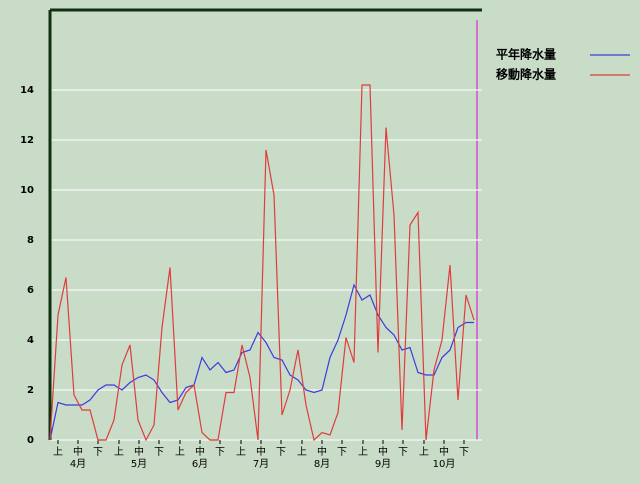 This screenshot has height=484, width=640. What do you see at coordinates (444, 464) in the screenshot?
I see `month-label: 10月` at bounding box center [444, 464].